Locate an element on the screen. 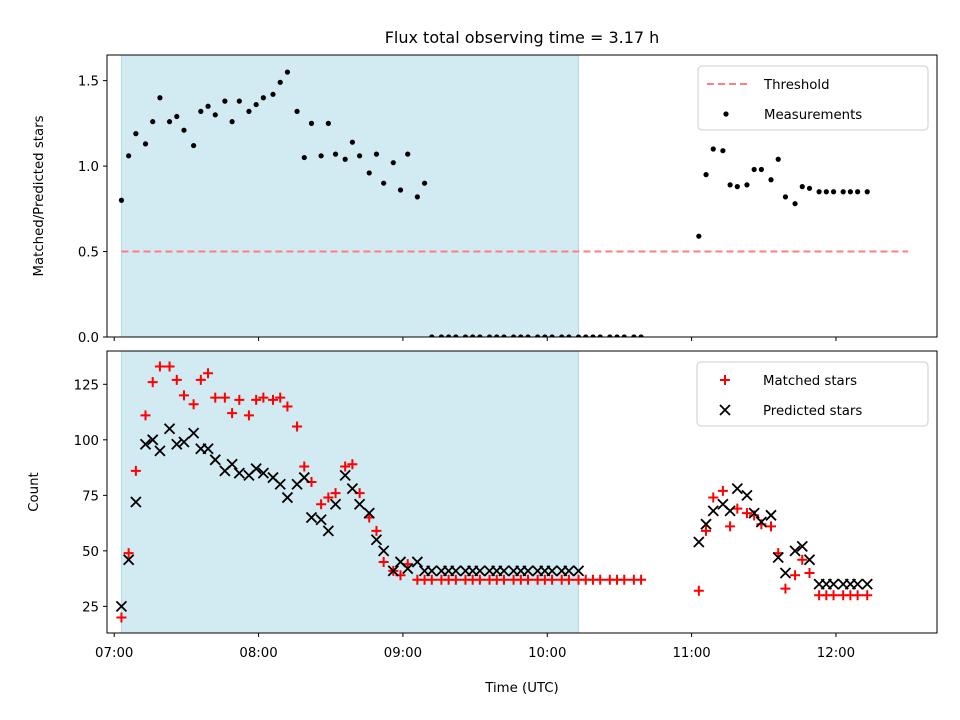  x-tick-label: 09:00 is located at coordinates (403, 653).